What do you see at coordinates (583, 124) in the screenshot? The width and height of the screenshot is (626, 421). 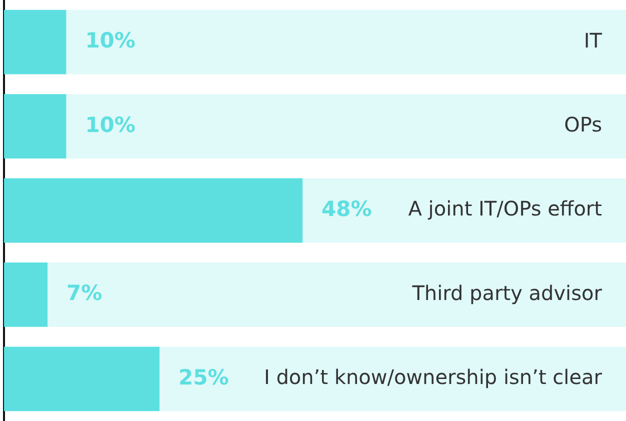 I see `y-tick-label: OPs` at bounding box center [583, 124].